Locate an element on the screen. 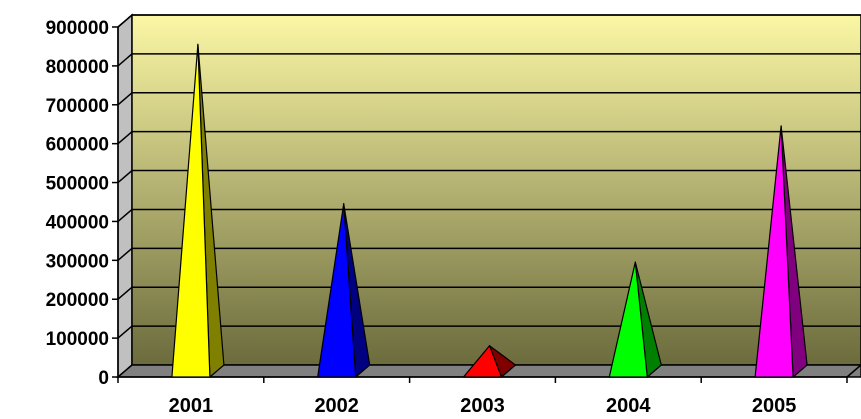 The width and height of the screenshot is (861, 419). y-tick-label: 300000 is located at coordinates (77, 261).